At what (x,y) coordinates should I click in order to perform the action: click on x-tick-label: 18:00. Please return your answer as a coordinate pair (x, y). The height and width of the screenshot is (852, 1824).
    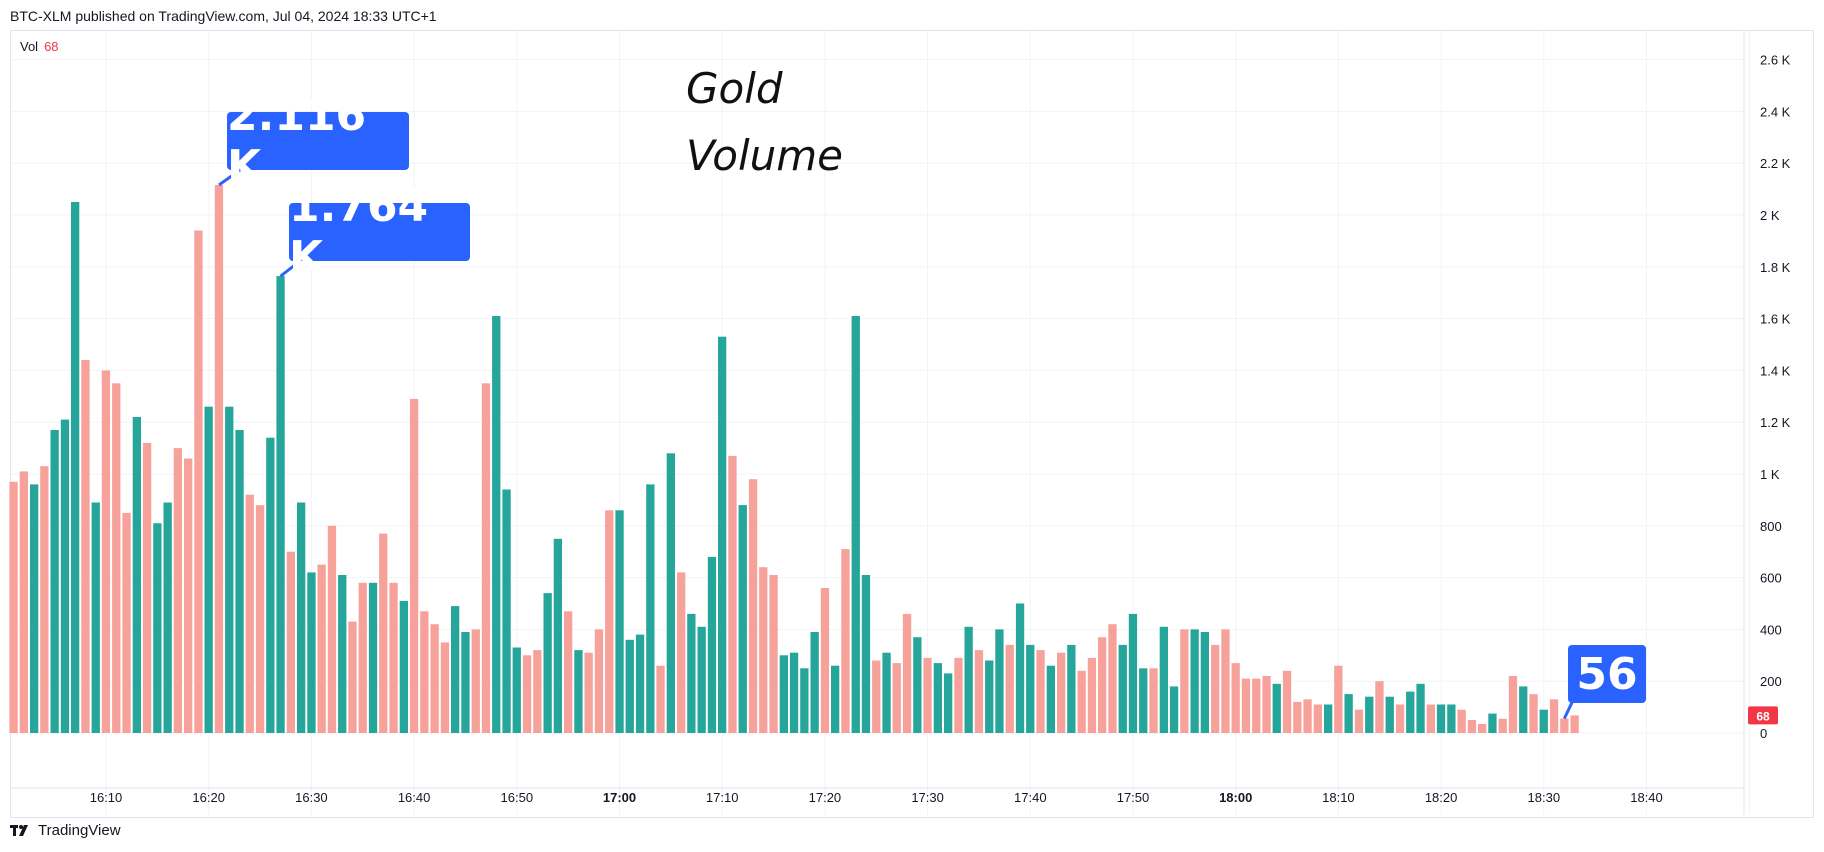
    Looking at the image, I should click on (1235, 797).